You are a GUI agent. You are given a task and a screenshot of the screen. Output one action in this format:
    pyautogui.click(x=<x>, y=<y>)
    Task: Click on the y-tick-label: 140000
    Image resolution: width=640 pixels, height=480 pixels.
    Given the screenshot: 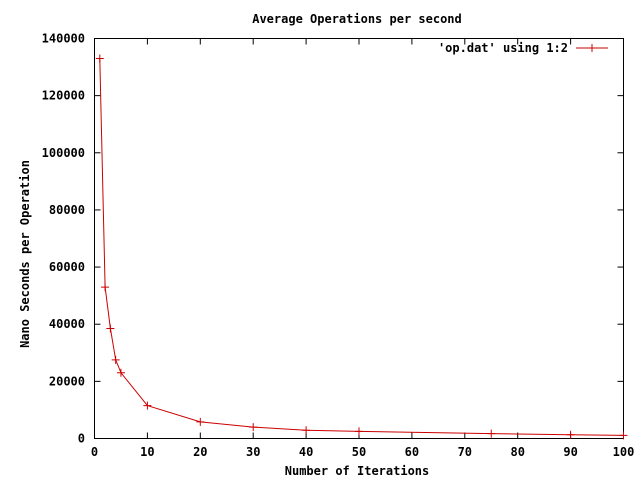 What is the action you would take?
    pyautogui.click(x=63, y=39)
    